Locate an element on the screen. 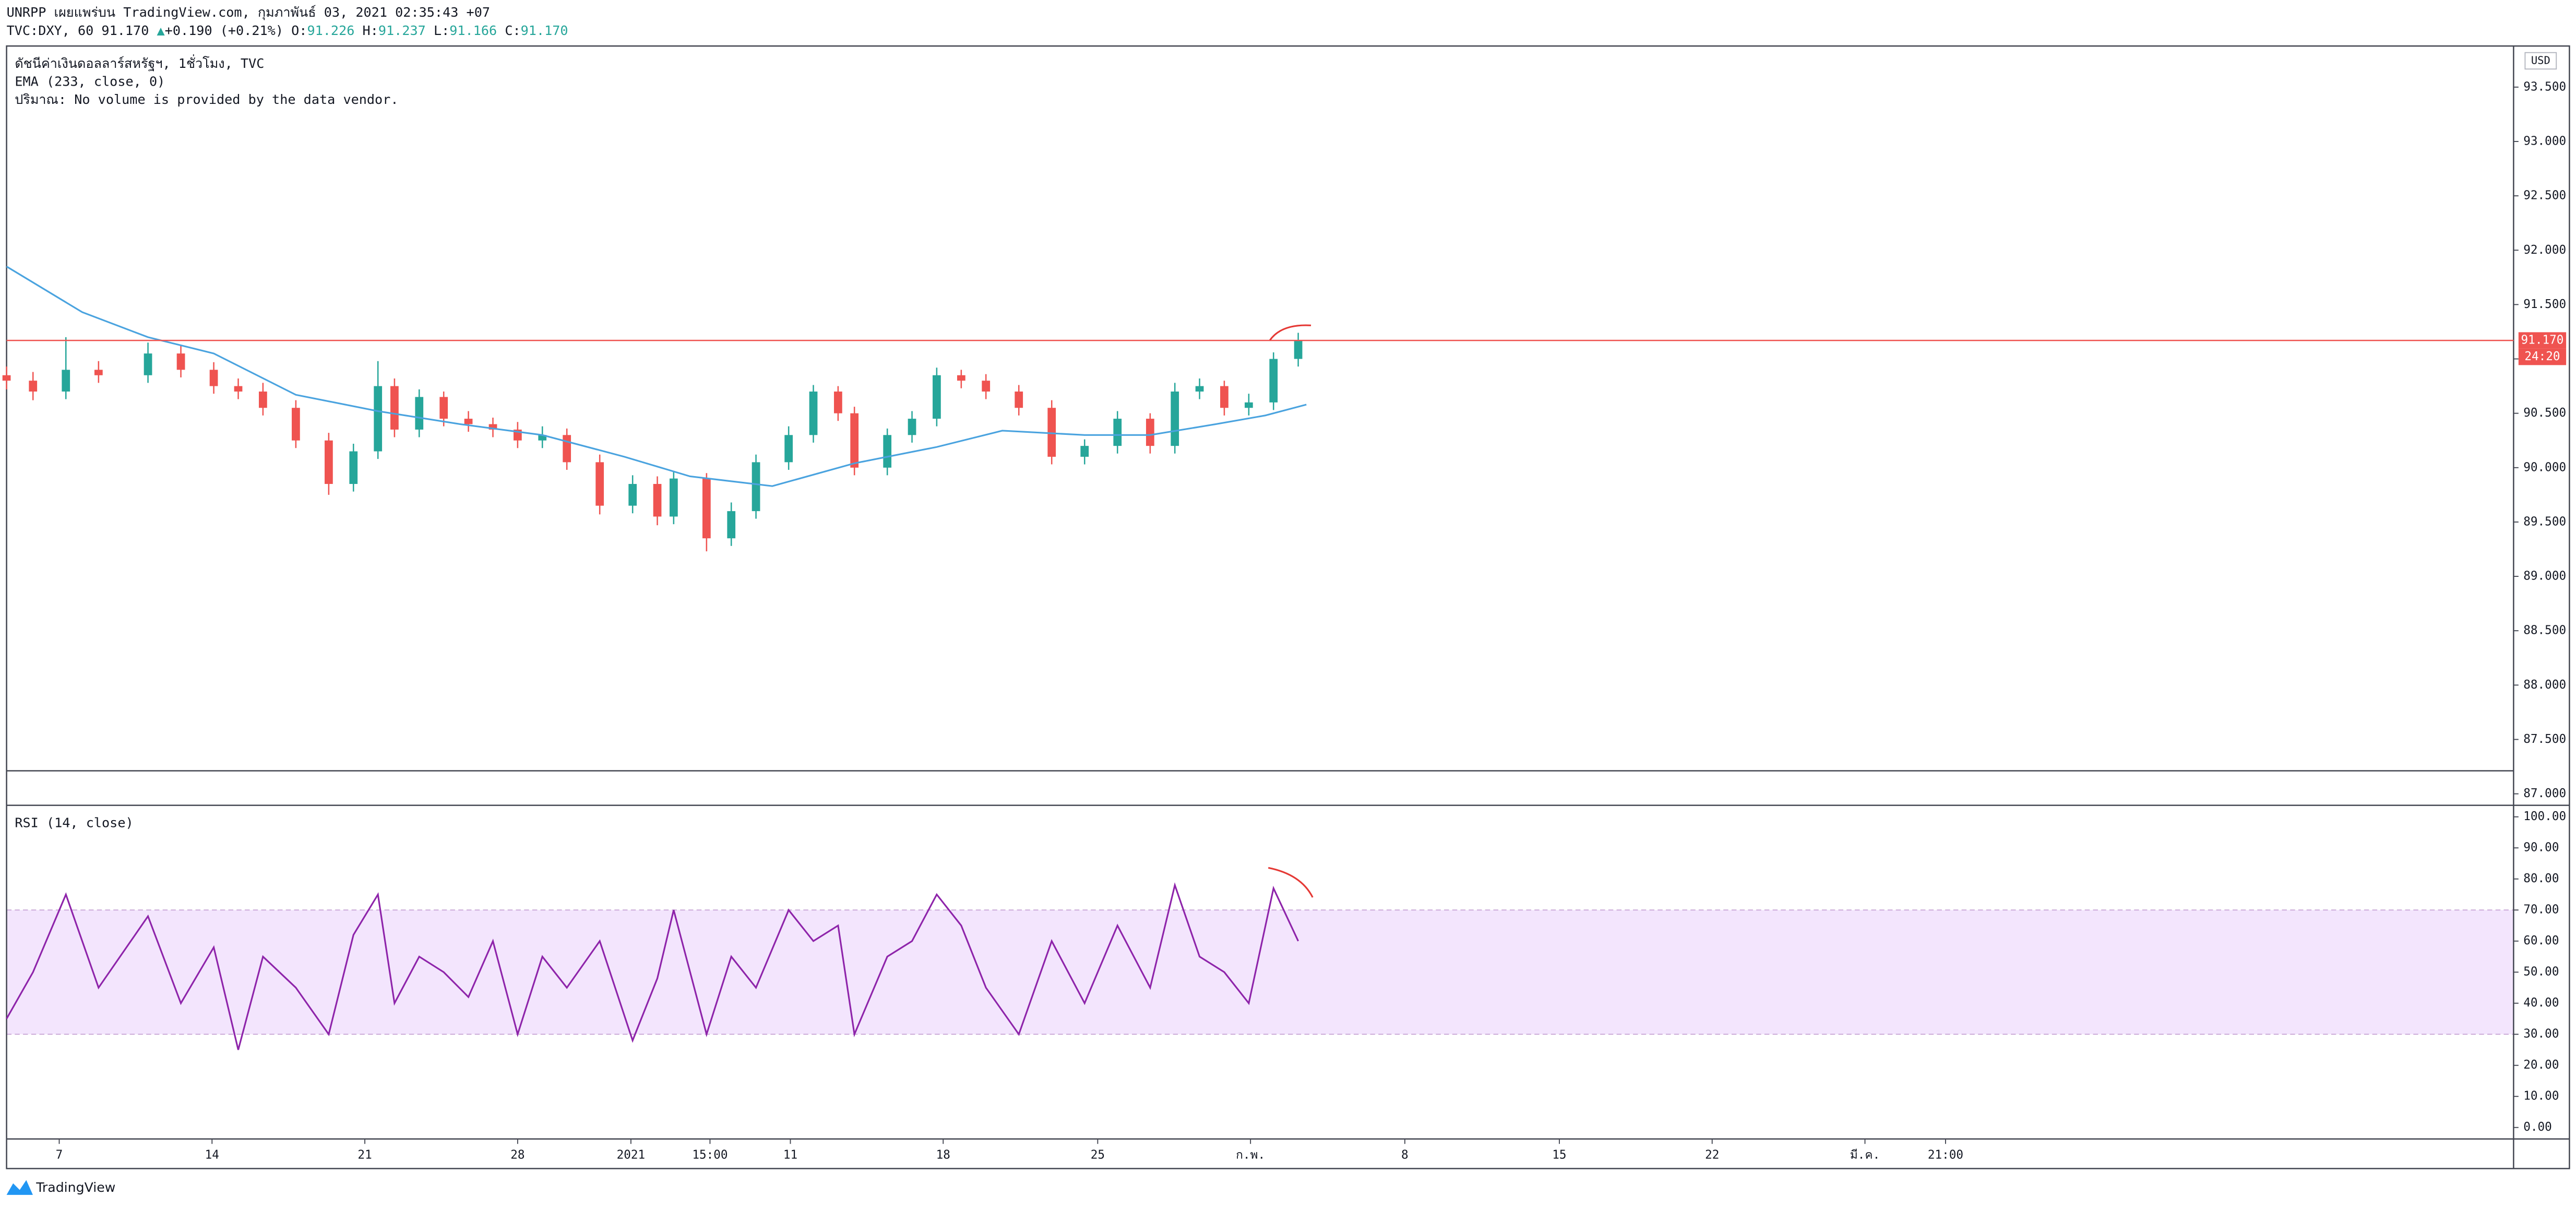 The image size is (2576, 1208). y-tick-label: 60.00 is located at coordinates (2541, 941).